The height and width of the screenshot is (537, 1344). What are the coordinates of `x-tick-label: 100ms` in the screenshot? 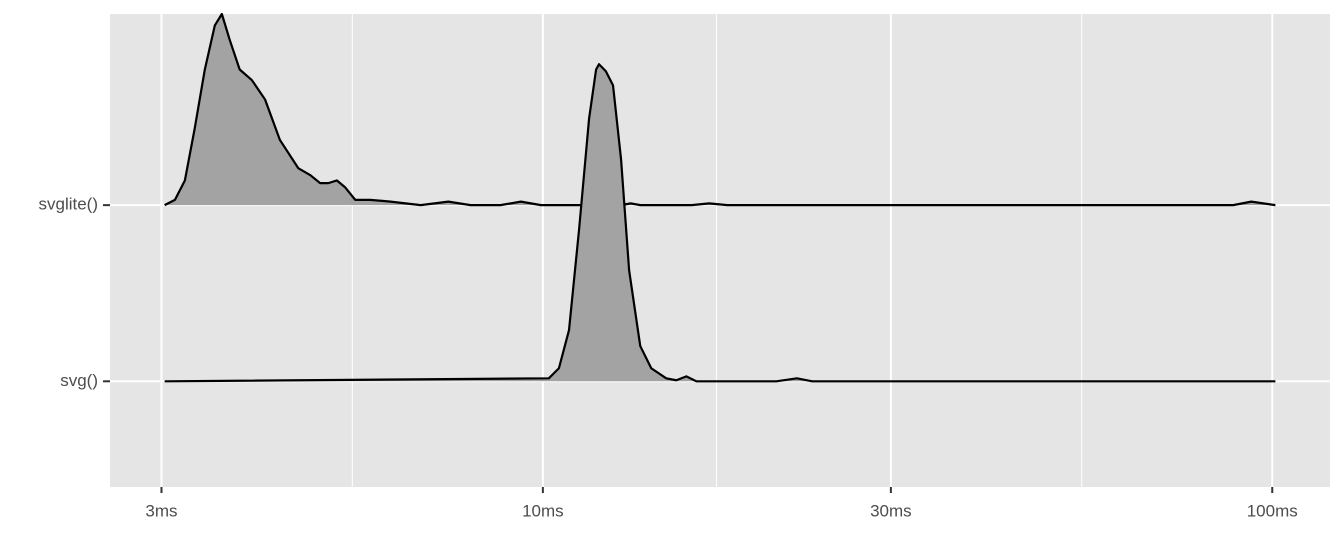 It's located at (1272, 510).